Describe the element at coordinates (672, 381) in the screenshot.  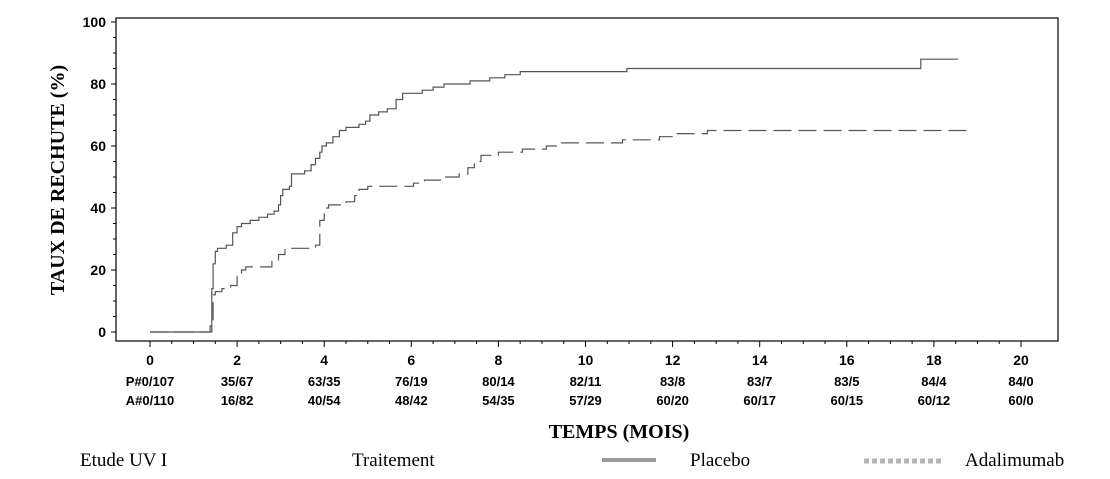
I see `risk-cell: 83/8` at that location.